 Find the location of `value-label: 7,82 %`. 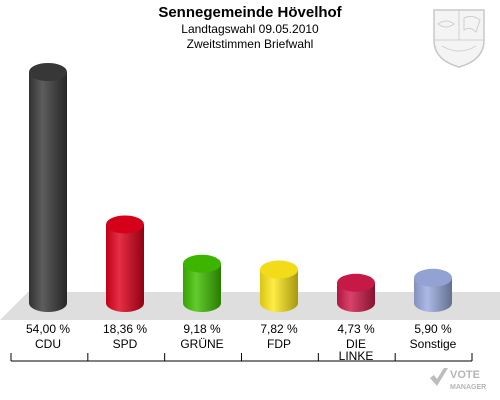

value-label: 7,82 % is located at coordinates (279, 329).